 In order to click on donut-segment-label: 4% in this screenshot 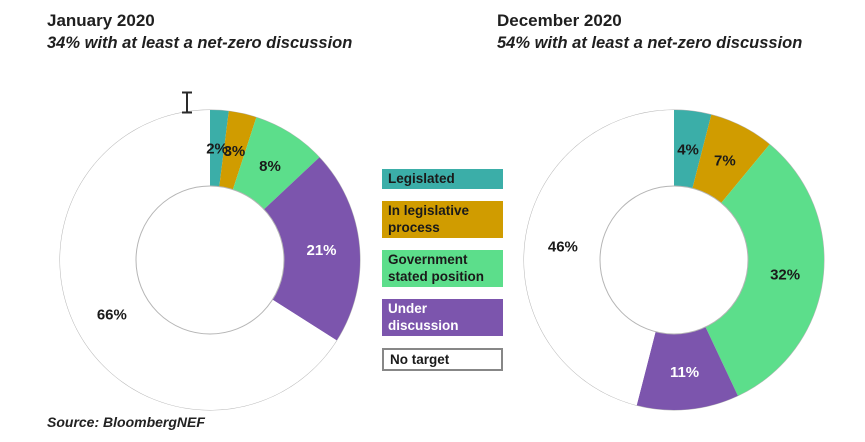, I will do `click(688, 149)`.